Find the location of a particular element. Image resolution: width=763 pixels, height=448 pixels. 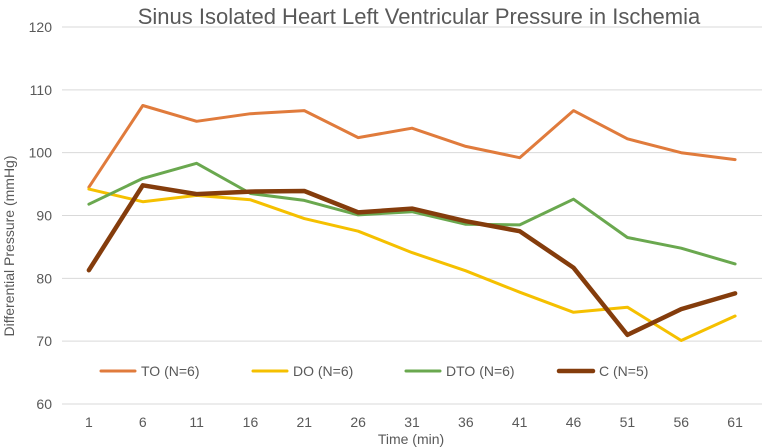

legend-label: C (N=5) is located at coordinates (623, 371).